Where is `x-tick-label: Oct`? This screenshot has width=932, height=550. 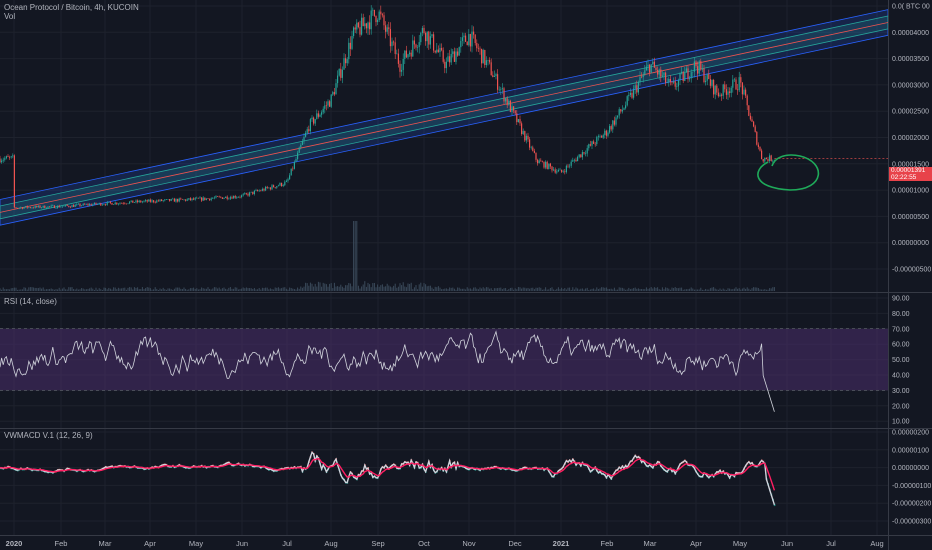
x-tick-label: Oct is located at coordinates (424, 543).